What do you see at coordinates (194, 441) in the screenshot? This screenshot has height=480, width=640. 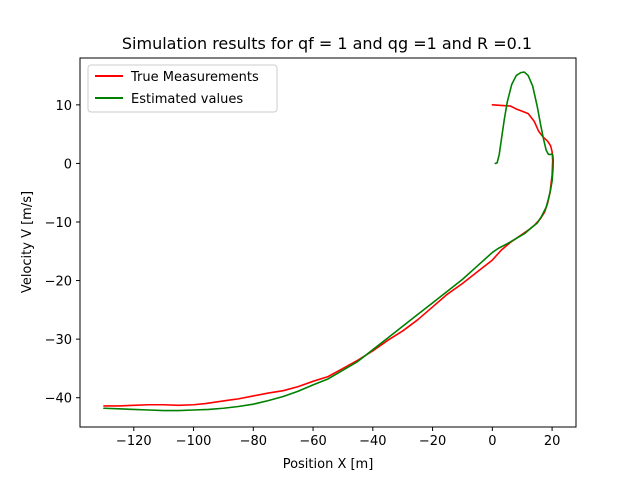 I see `x-tick-label: −100` at bounding box center [194, 441].